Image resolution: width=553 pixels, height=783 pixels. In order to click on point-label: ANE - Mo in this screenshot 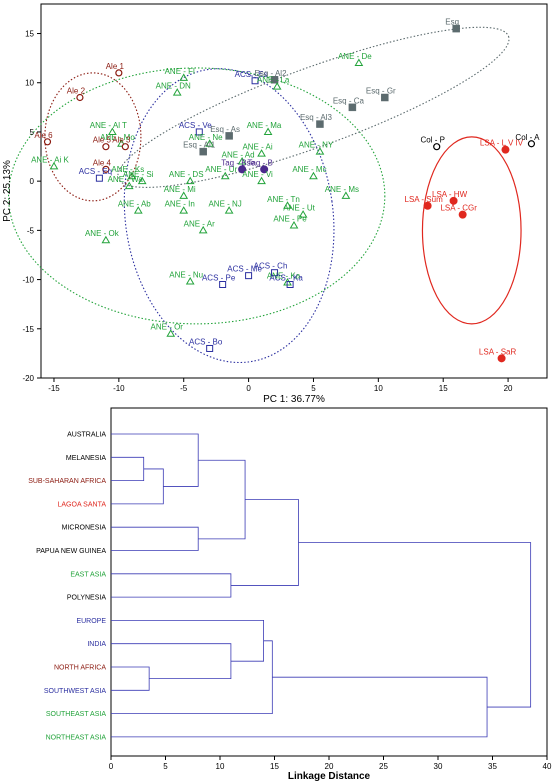, I will do `click(117, 137)`.